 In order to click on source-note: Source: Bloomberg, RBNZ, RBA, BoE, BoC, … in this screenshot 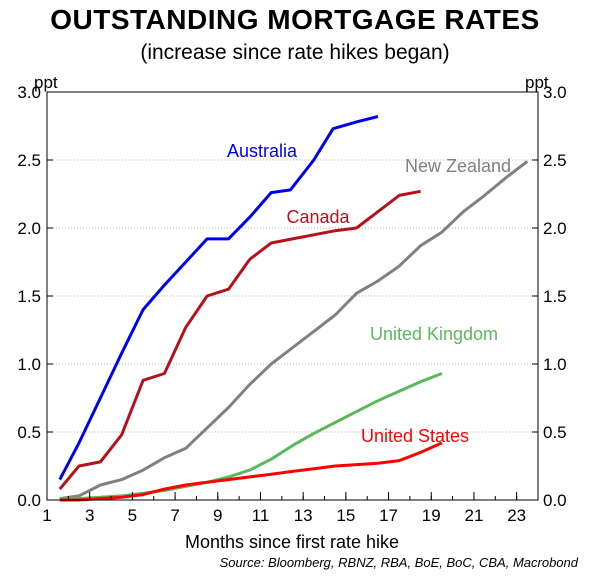, I will do `click(398, 562)`.